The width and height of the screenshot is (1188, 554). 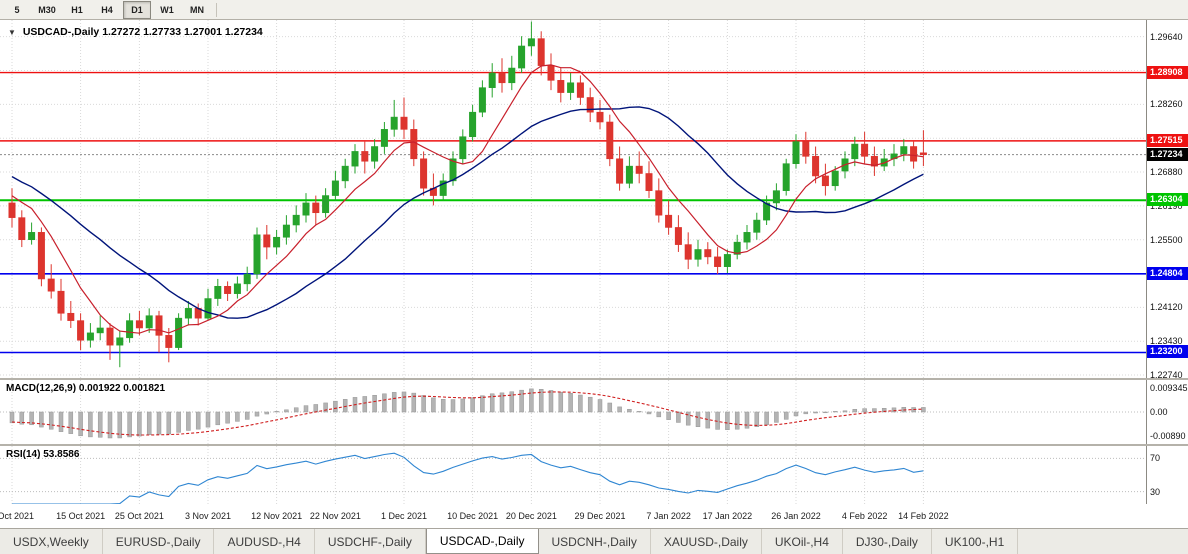 What do you see at coordinates (1168, 436) in the screenshot?
I see `macd-axis-min: -0.00890` at bounding box center [1168, 436].